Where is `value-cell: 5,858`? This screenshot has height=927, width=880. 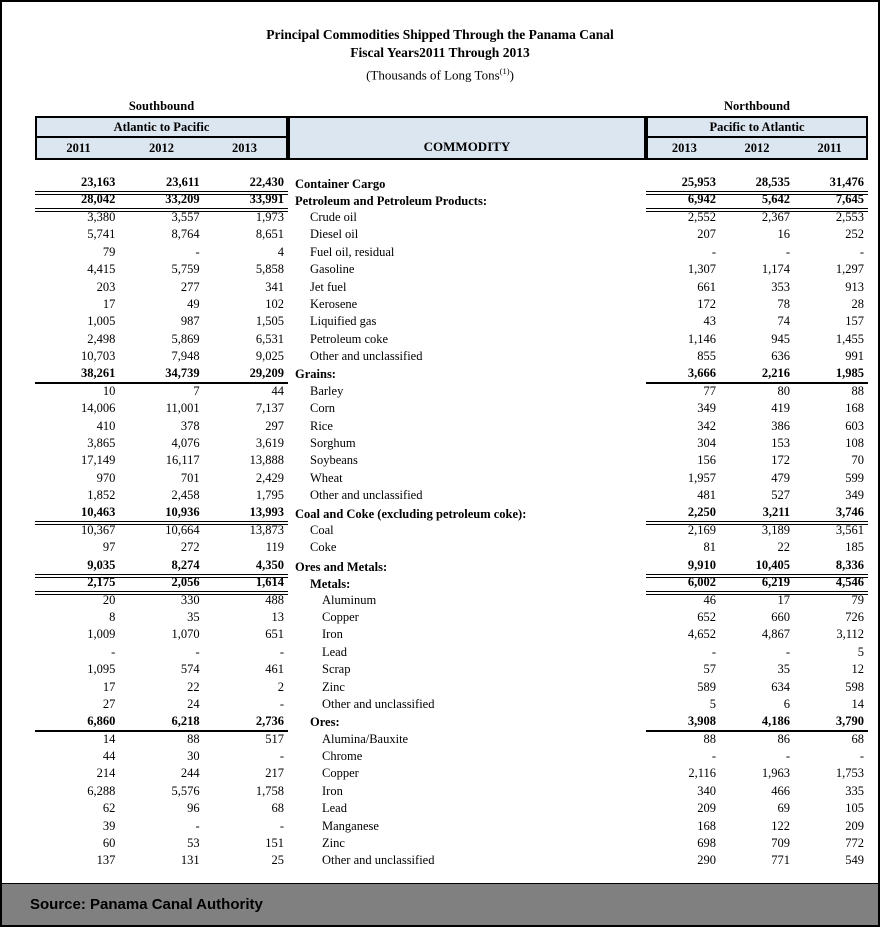 value-cell: 5,858 is located at coordinates (269, 269).